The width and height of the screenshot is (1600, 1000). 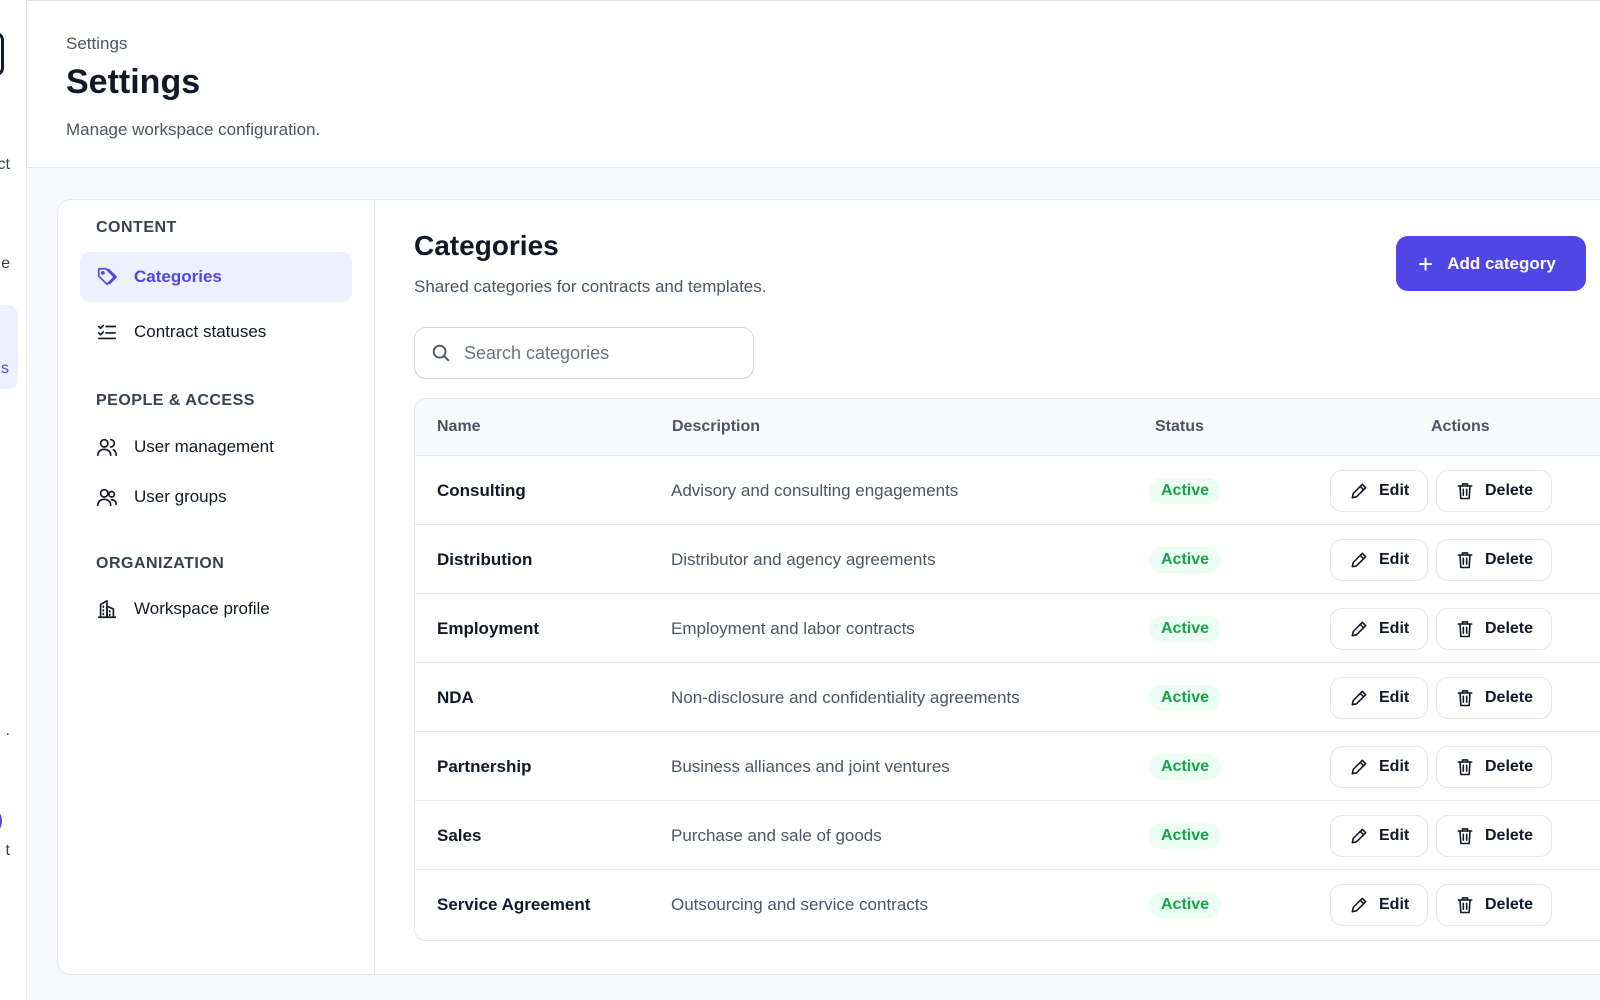 I want to click on rail-item-active, so click(x=9, y=347).